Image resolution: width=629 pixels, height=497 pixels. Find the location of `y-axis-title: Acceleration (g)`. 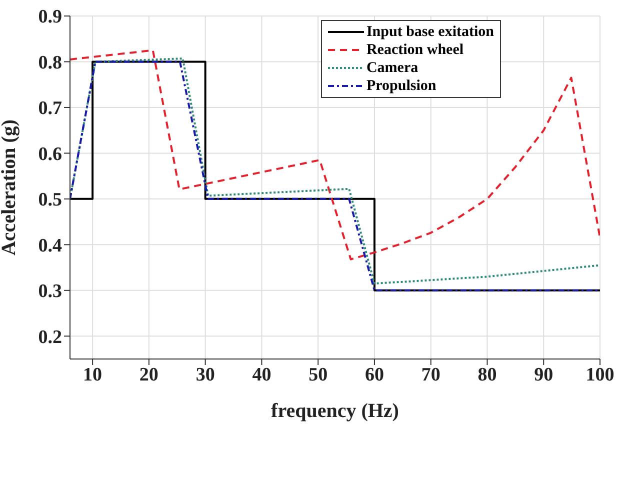

y-axis-title: Acceleration (g) is located at coordinates (10, 187).